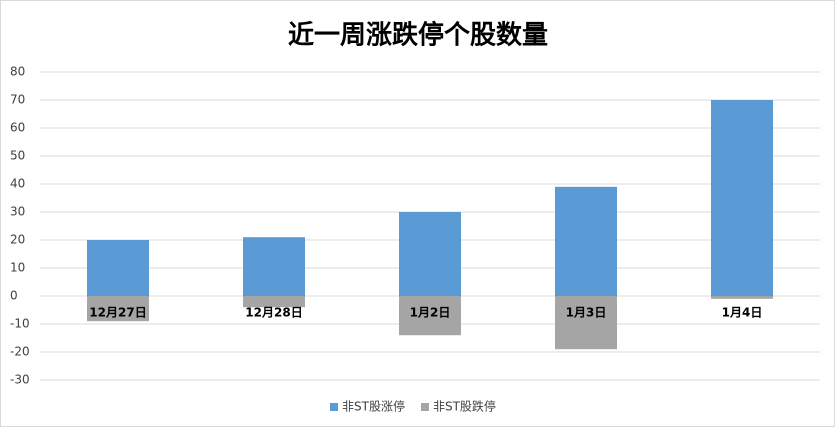 The image size is (835, 427). I want to click on y-tick-label: 60, so click(17, 128).